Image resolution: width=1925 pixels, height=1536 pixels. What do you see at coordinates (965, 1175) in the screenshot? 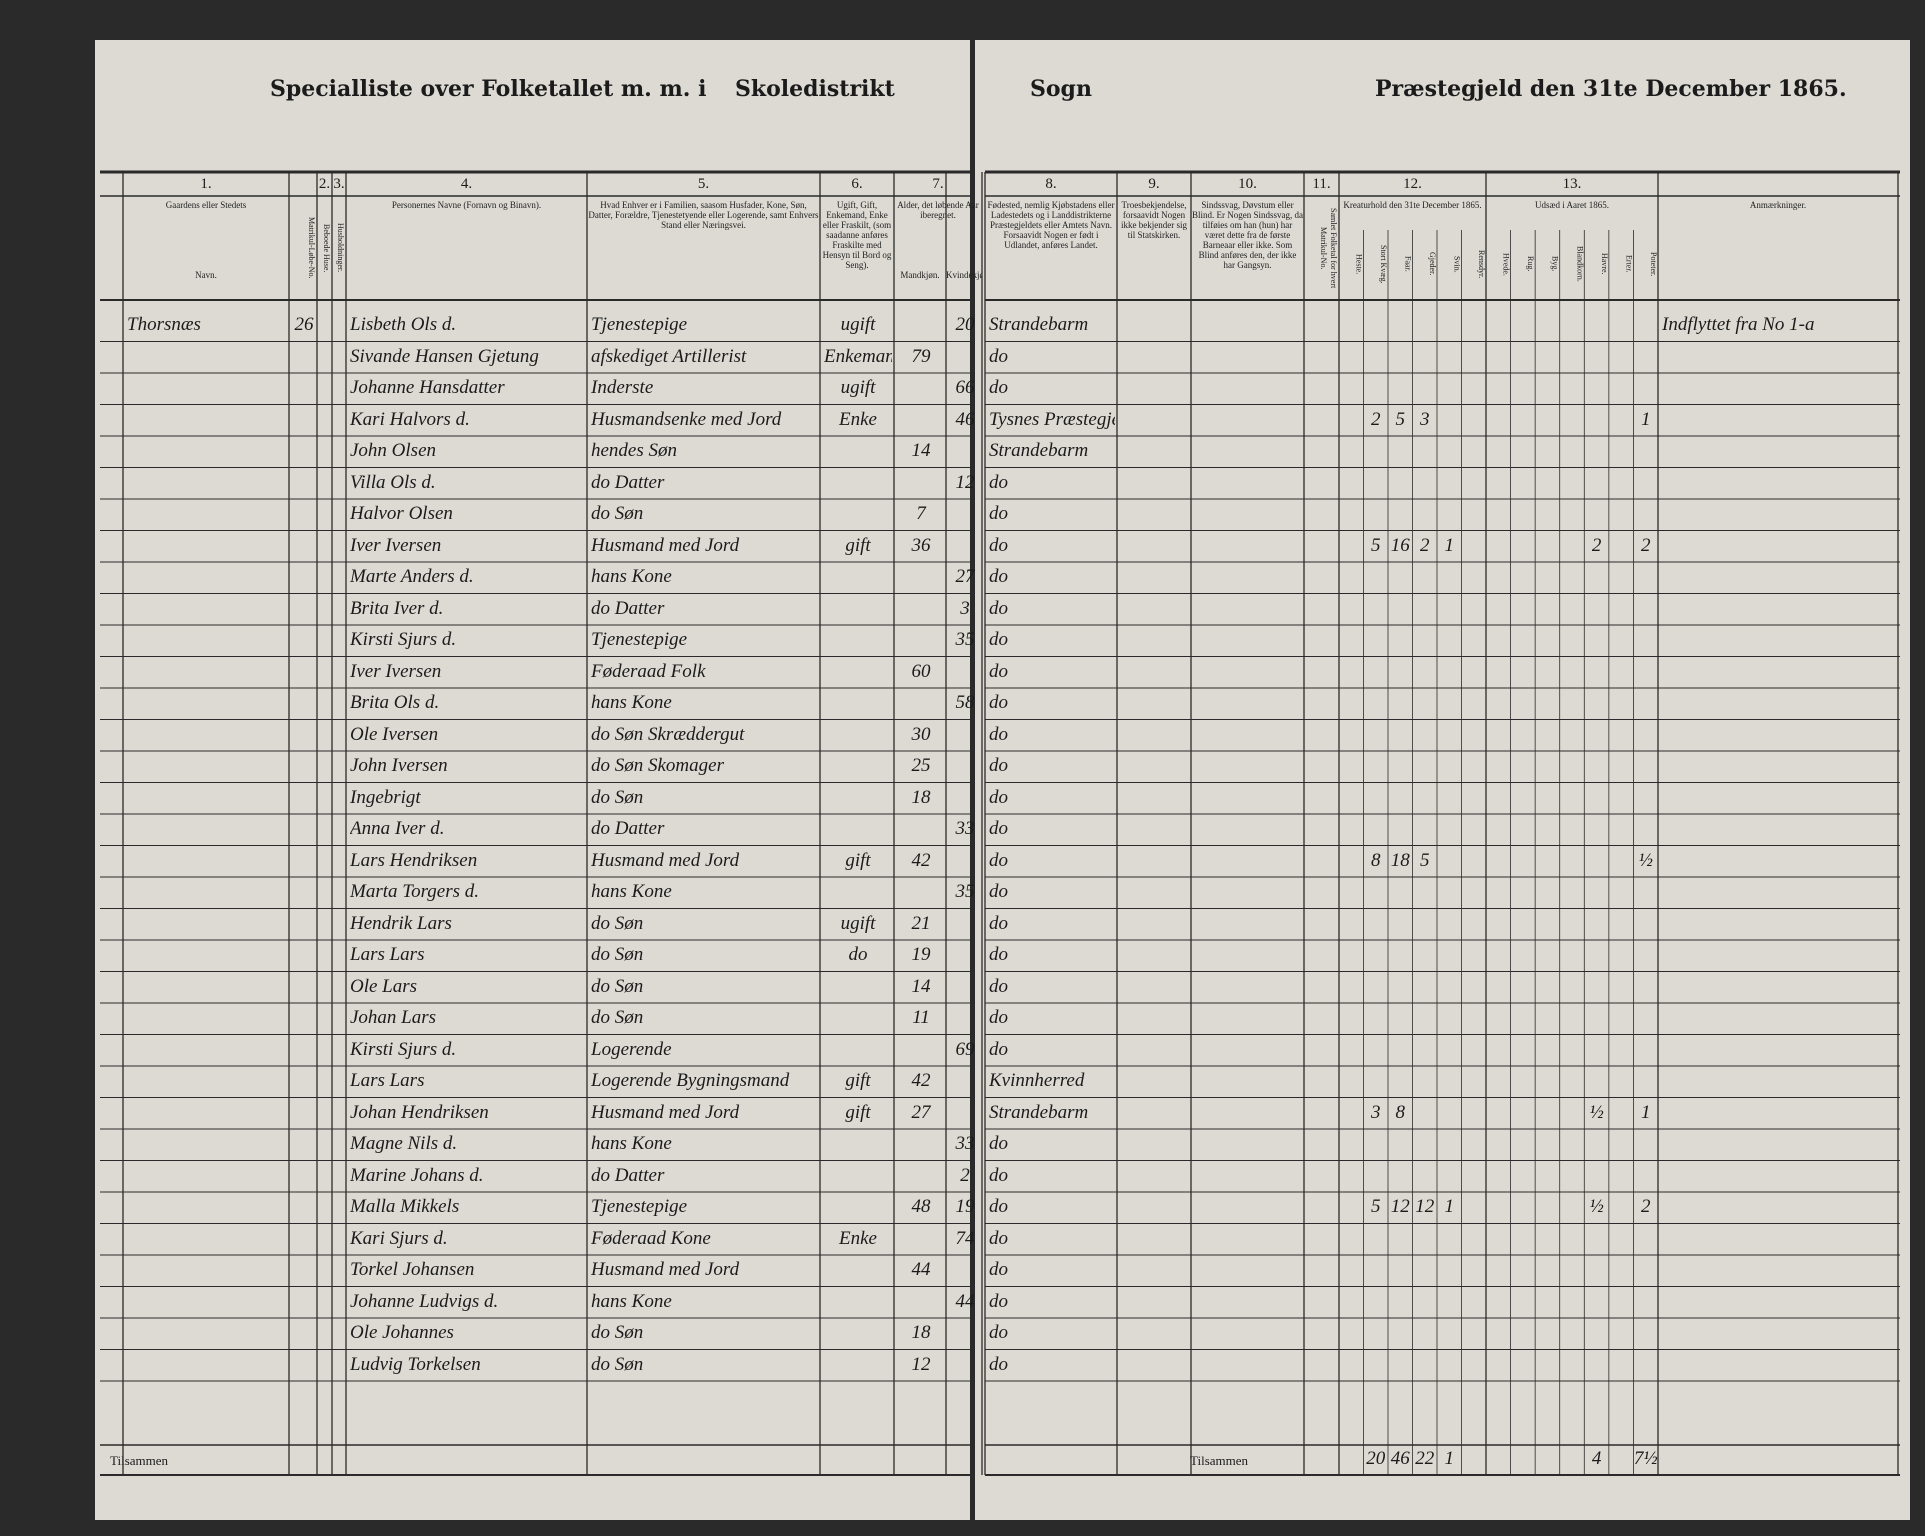
I see `cell-age_f: 2` at bounding box center [965, 1175].